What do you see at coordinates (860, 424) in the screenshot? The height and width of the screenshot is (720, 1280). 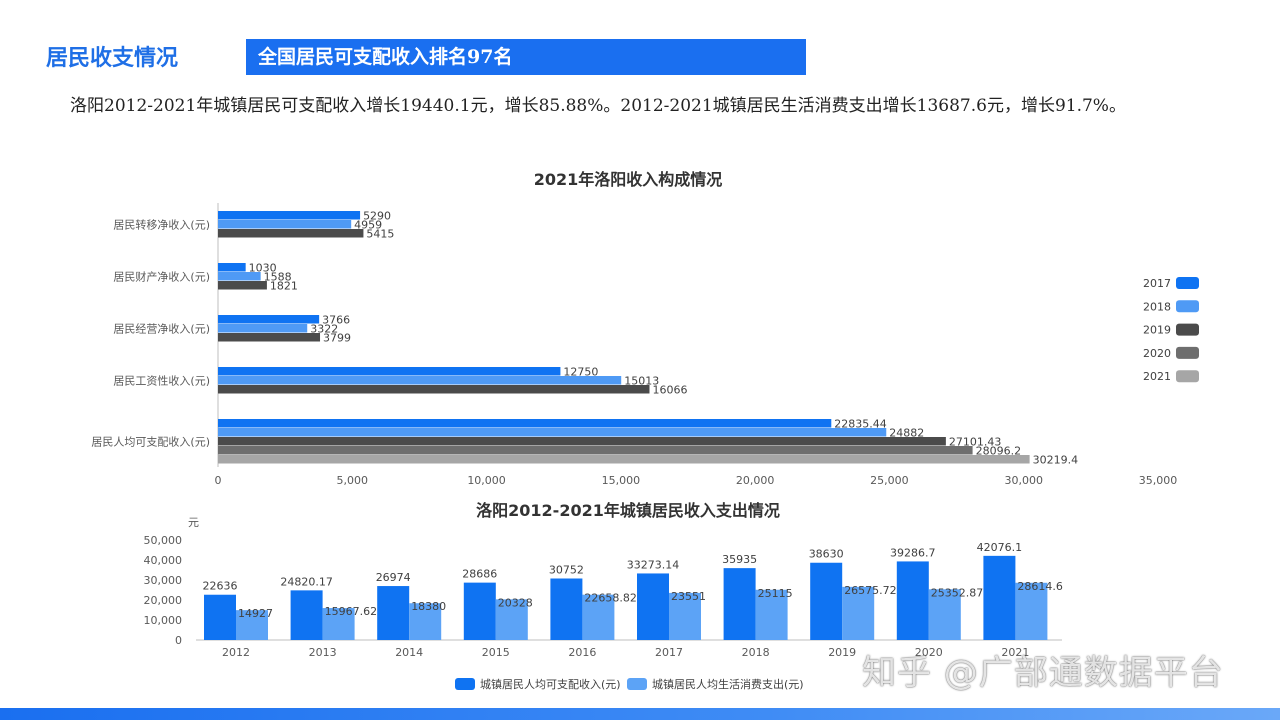 I see `data-label: 22835.44` at bounding box center [860, 424].